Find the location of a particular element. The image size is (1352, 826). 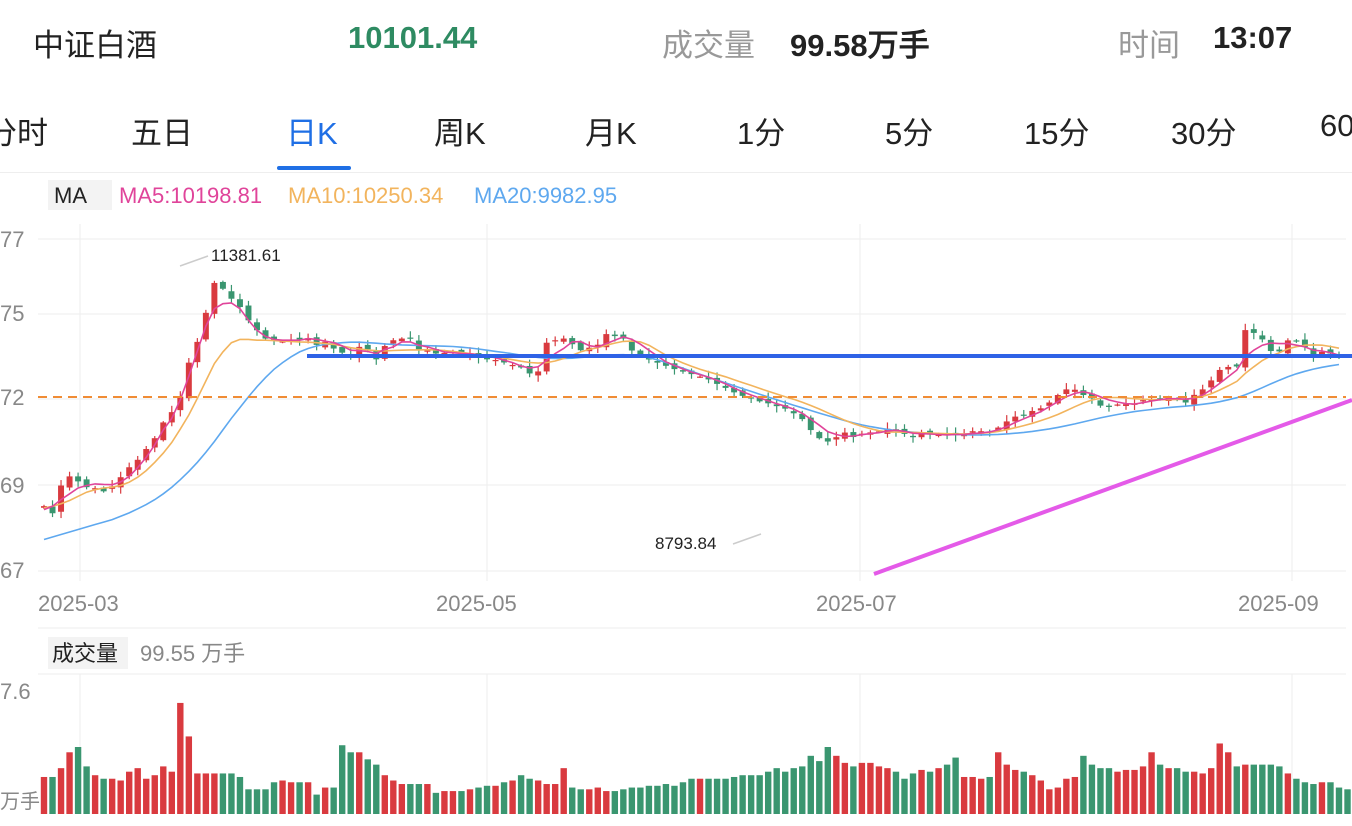

high-annotation: 11381.61 is located at coordinates (246, 255).